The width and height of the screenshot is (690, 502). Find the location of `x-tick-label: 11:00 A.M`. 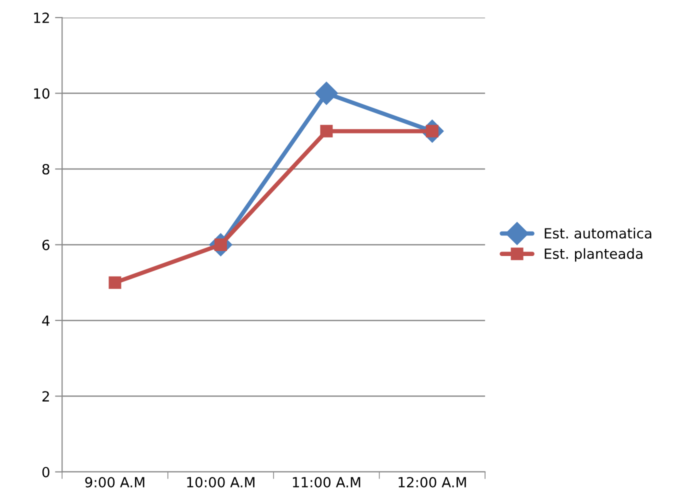

x-tick-label: 11:00 A.M is located at coordinates (326, 482).